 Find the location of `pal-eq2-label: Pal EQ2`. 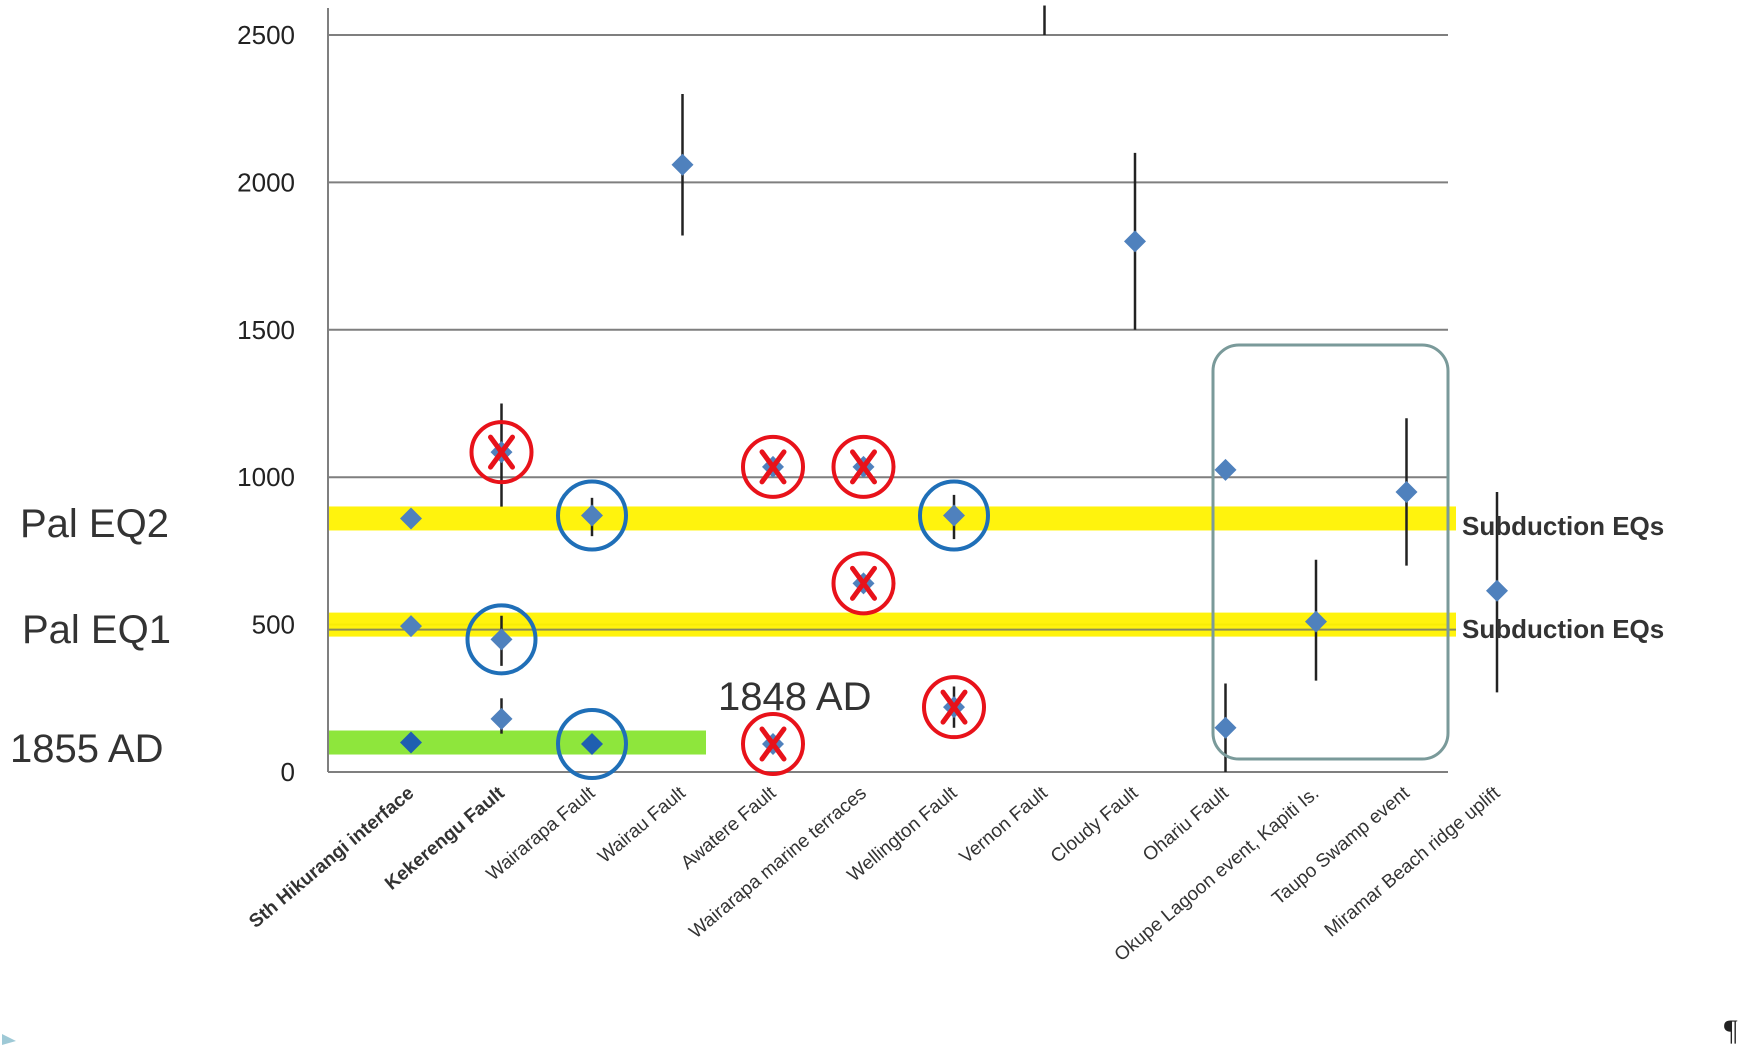

pal-eq2-label: Pal EQ2 is located at coordinates (94, 524).